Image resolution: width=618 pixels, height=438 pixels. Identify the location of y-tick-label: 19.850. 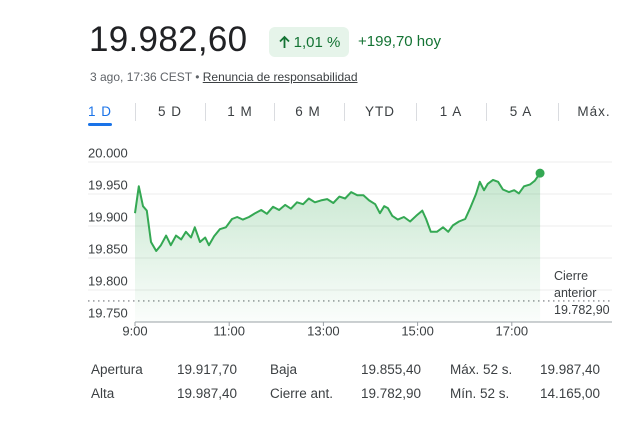
(108, 248).